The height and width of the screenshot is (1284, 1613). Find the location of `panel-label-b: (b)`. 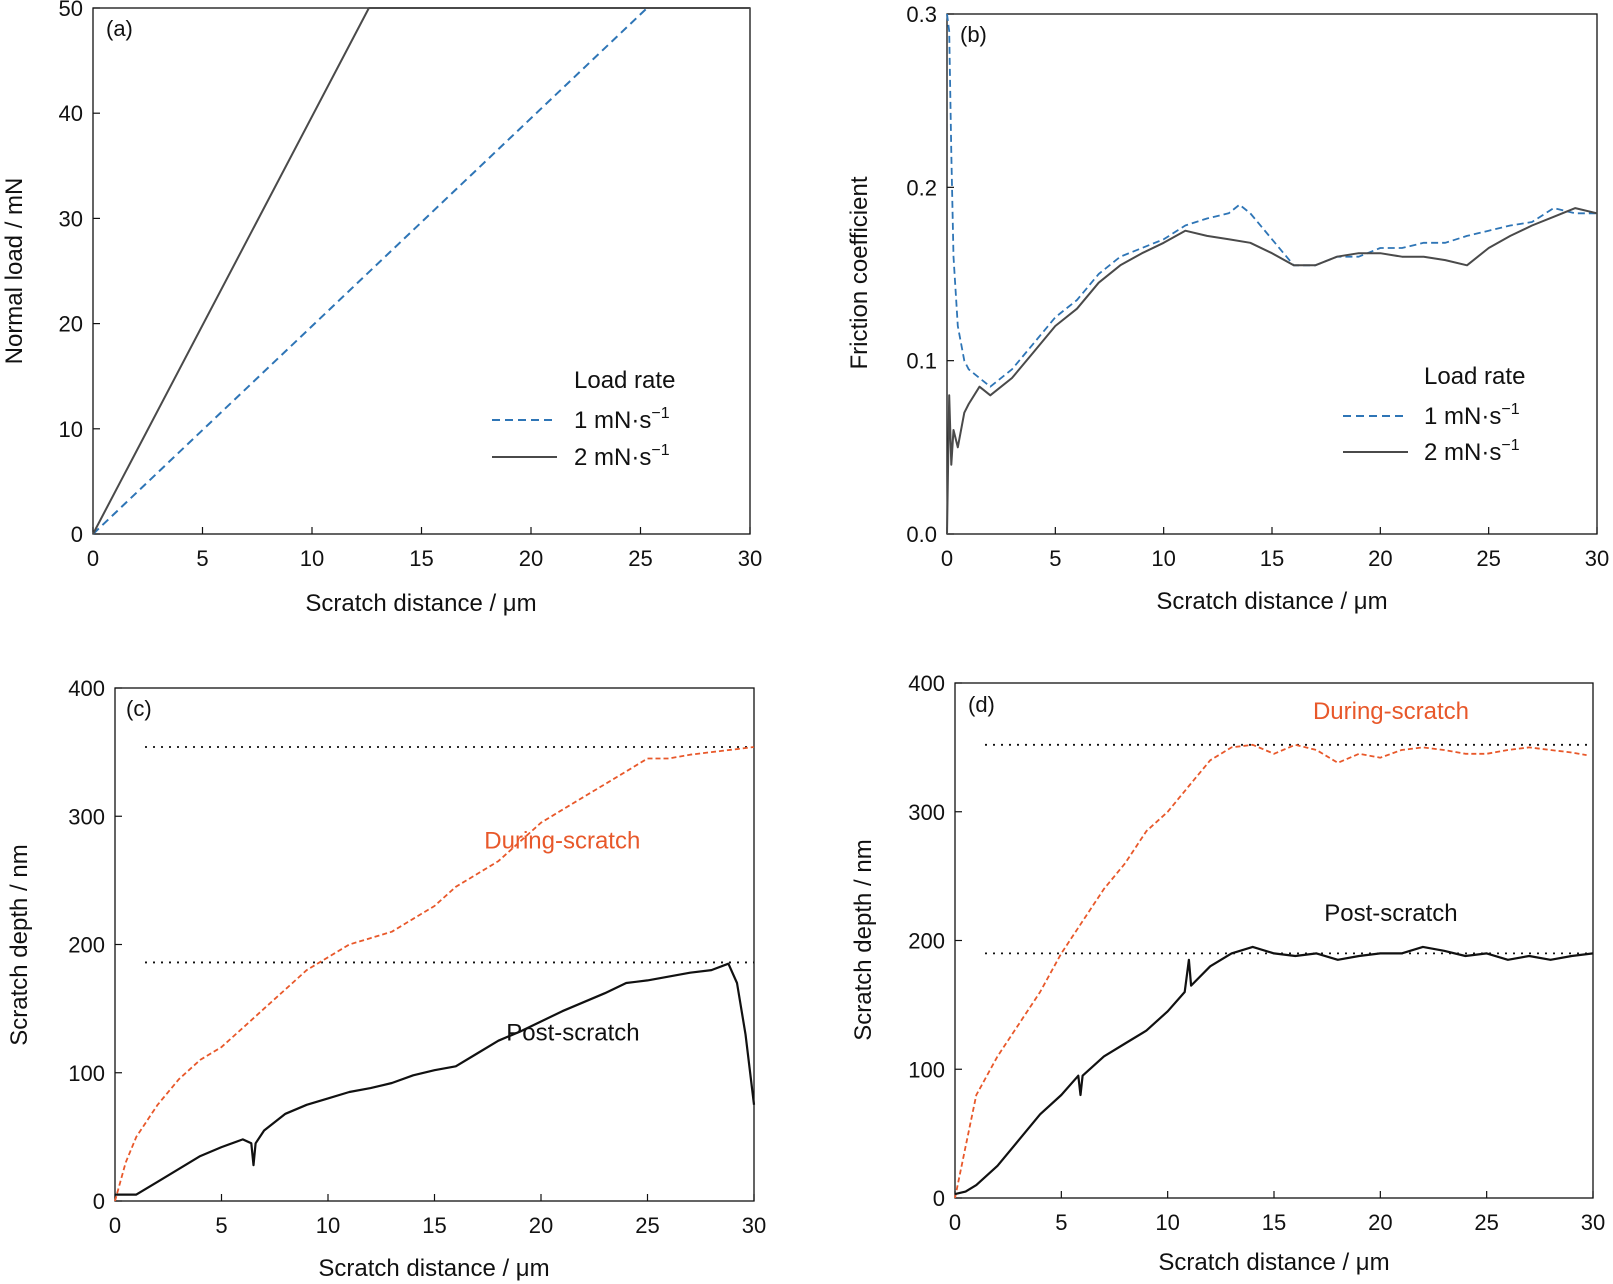

panel-label-b: (b) is located at coordinates (973, 34).